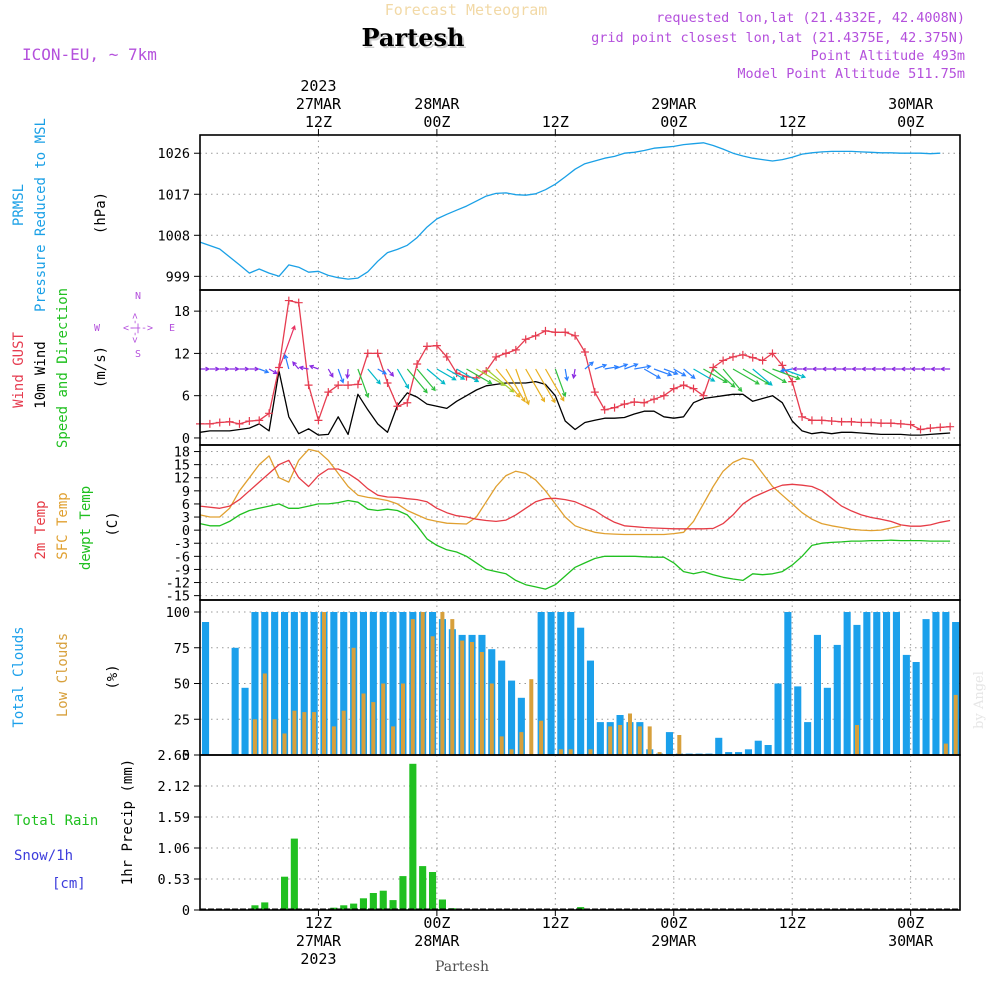  I want to click on clouds-tick-label: 25, so click(182, 720).